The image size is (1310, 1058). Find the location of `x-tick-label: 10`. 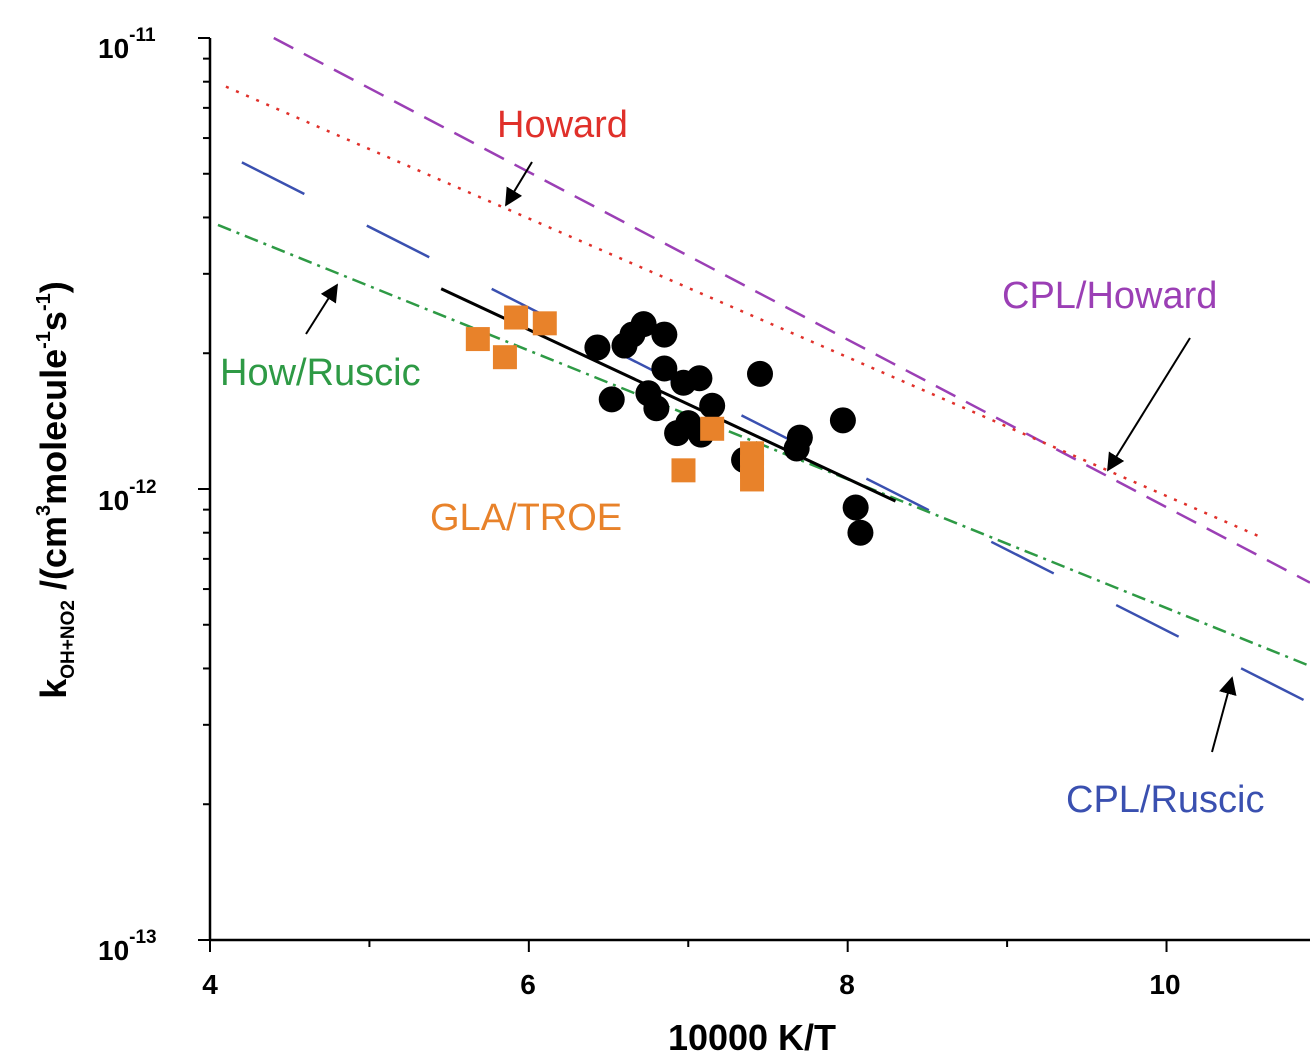

x-tick-label: 10 is located at coordinates (1164, 984).